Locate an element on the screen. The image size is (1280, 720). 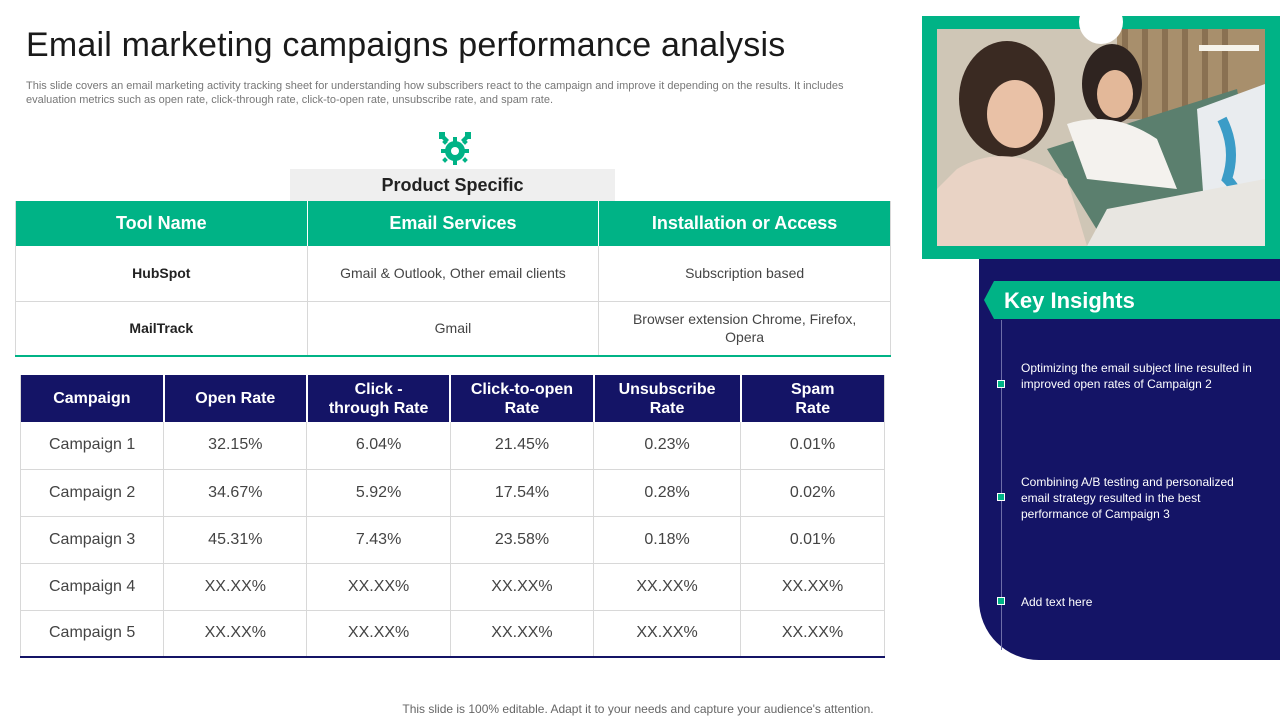
campaign-header-click-to-open: Click-to-open Rate is located at coordinates (522, 398).